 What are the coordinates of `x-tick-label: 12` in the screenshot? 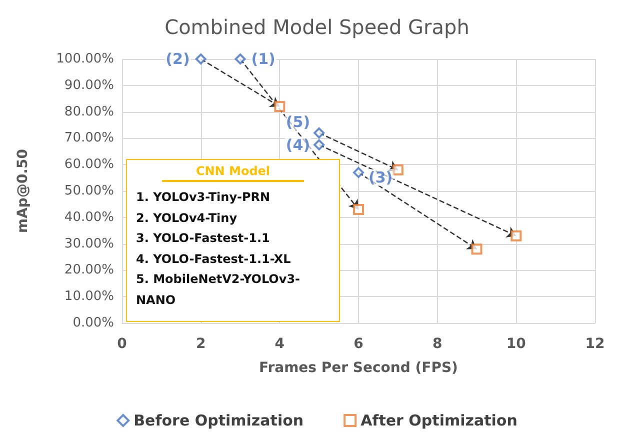 It's located at (595, 344).